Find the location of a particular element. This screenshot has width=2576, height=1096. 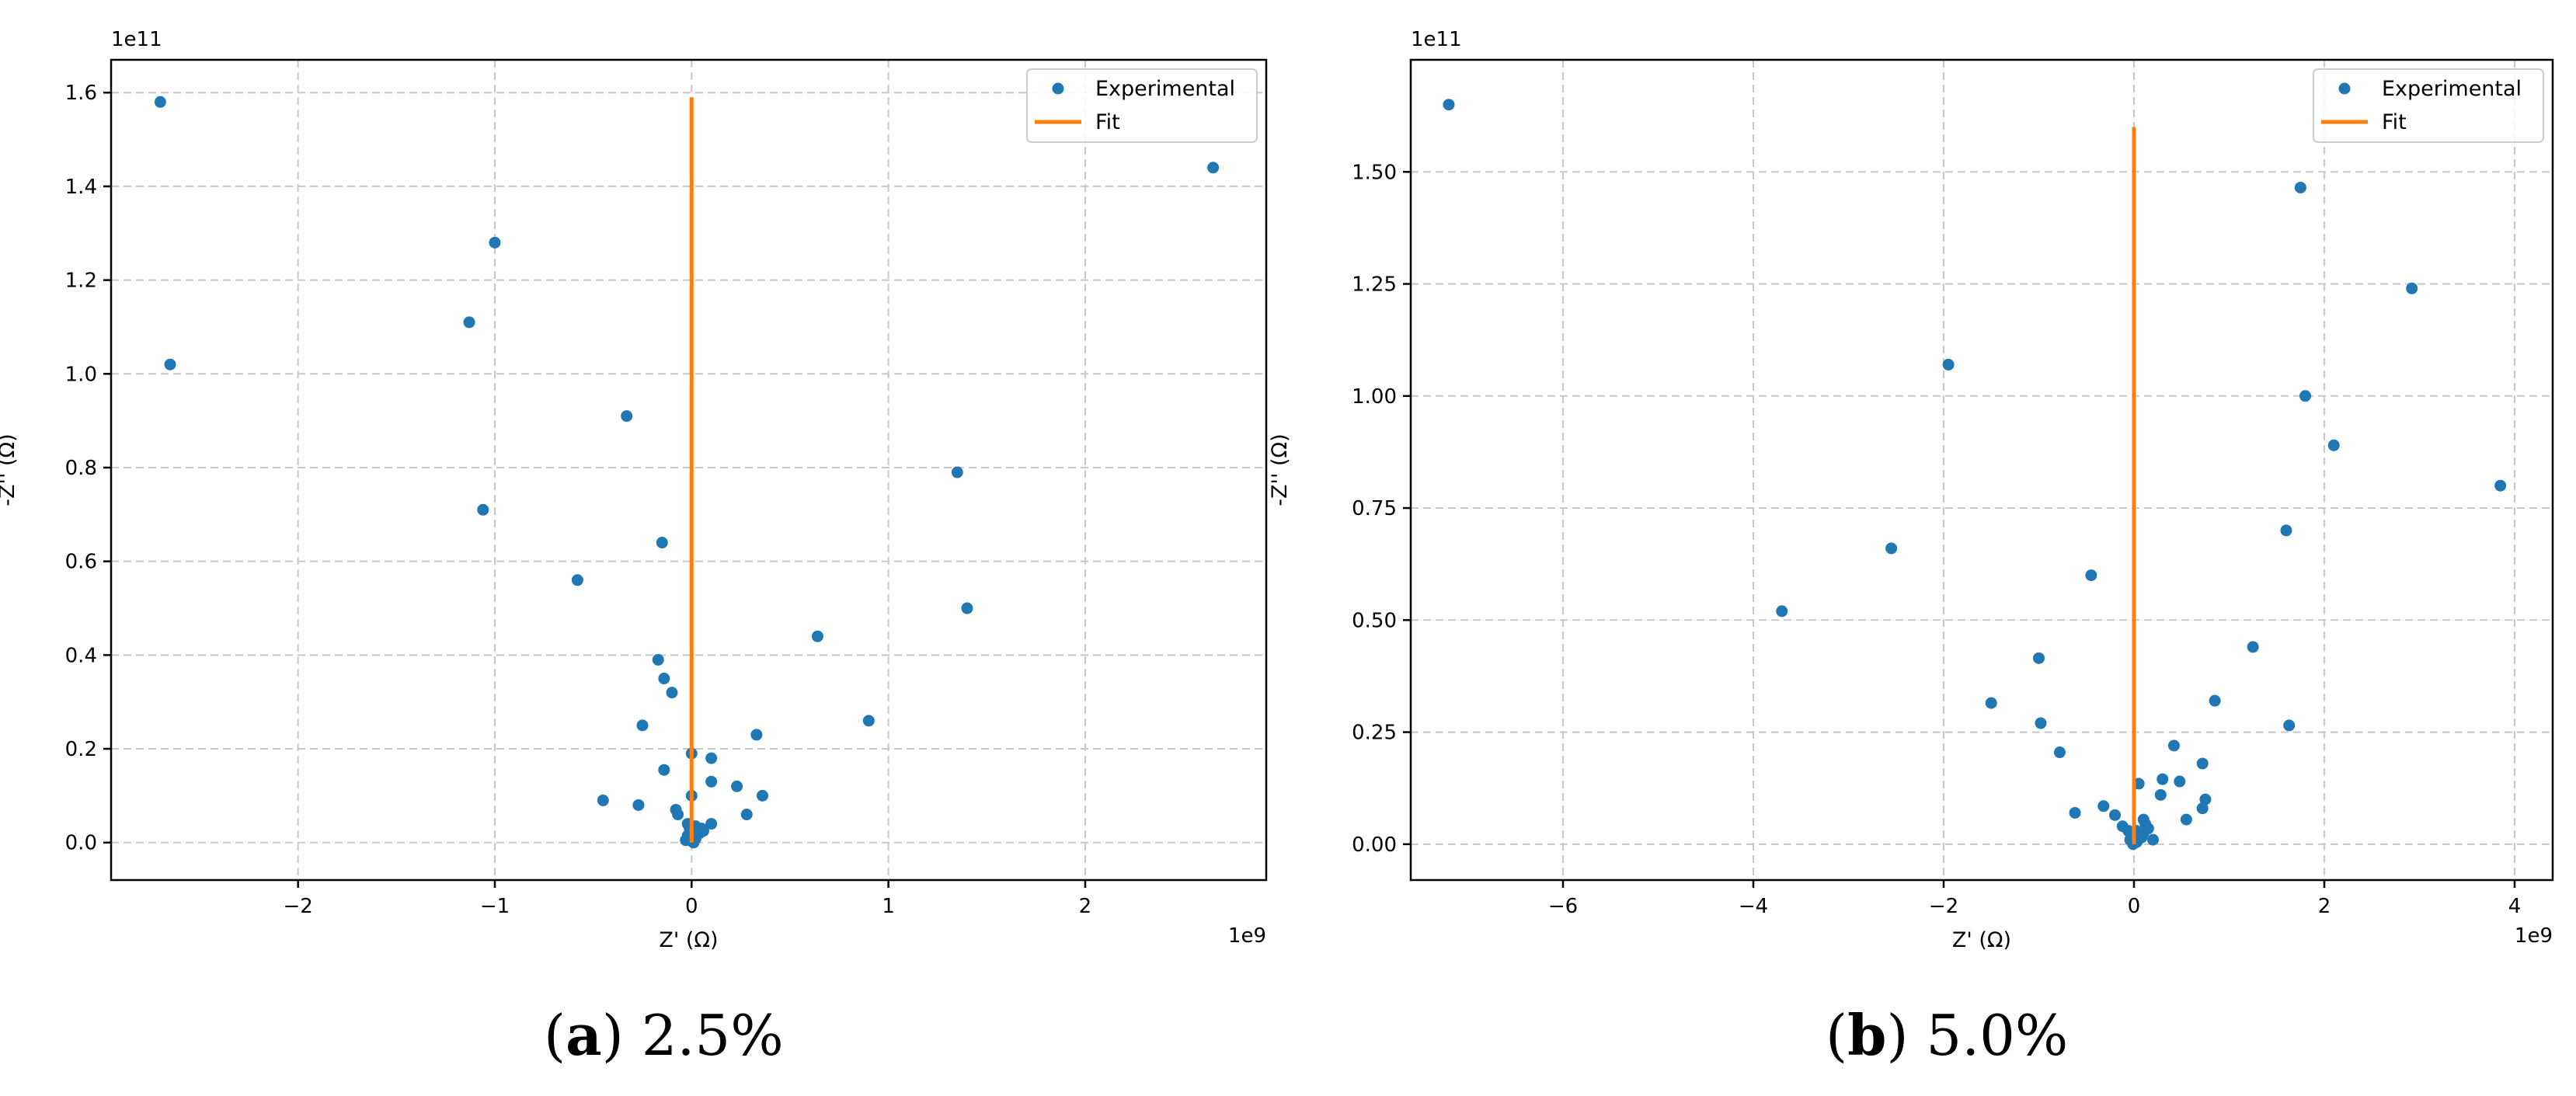

xtick-label-b-5: 4 is located at coordinates (2515, 906).